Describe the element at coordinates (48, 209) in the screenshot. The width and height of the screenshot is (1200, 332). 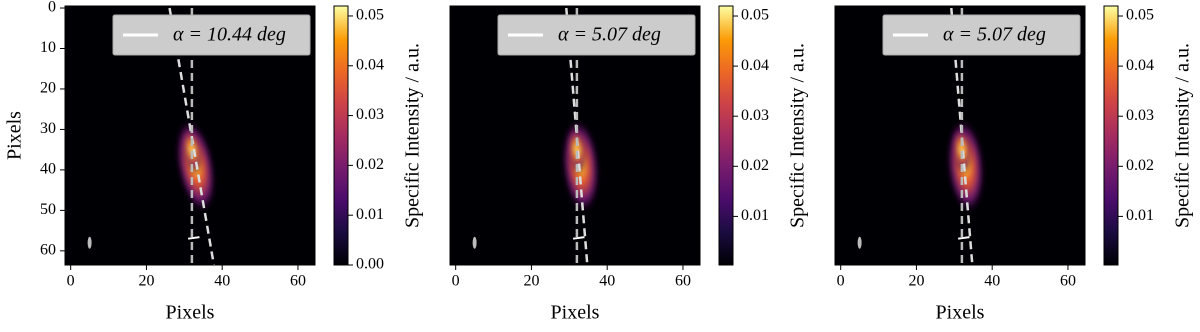
I see `y-tick-label: 50` at that location.